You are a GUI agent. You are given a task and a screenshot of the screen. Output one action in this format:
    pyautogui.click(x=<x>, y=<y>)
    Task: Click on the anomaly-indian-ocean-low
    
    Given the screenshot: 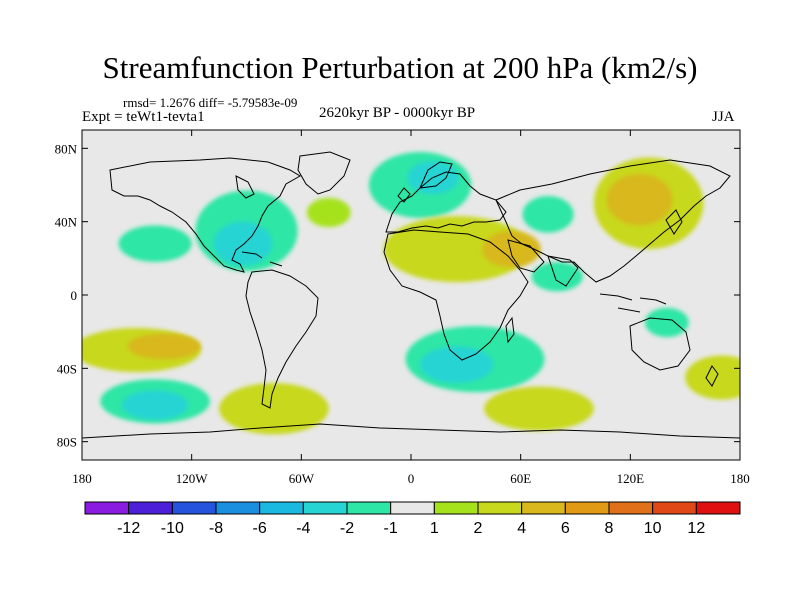 What is the action you would take?
    pyautogui.click(x=557, y=277)
    